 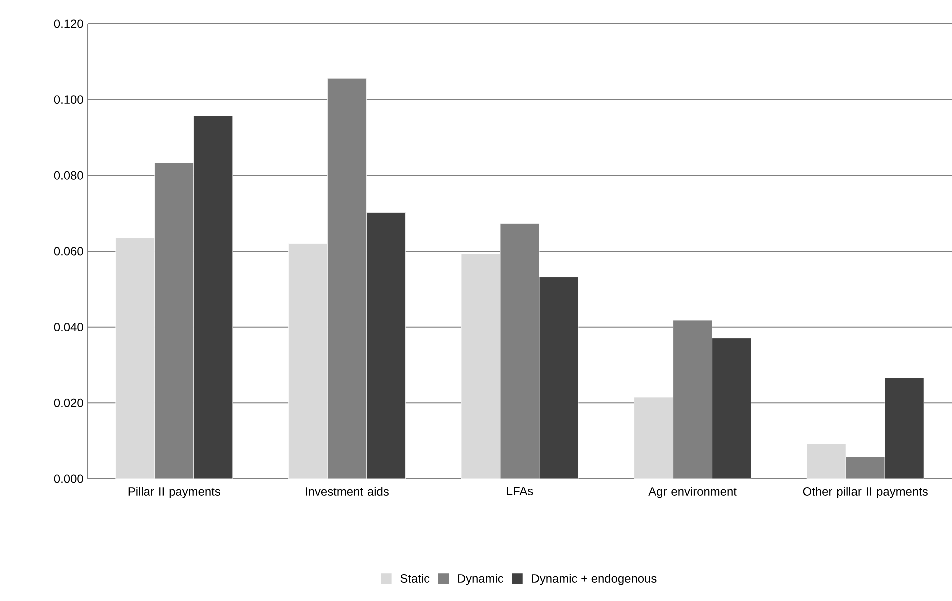 I want to click on legend-label: Static, so click(x=415, y=578).